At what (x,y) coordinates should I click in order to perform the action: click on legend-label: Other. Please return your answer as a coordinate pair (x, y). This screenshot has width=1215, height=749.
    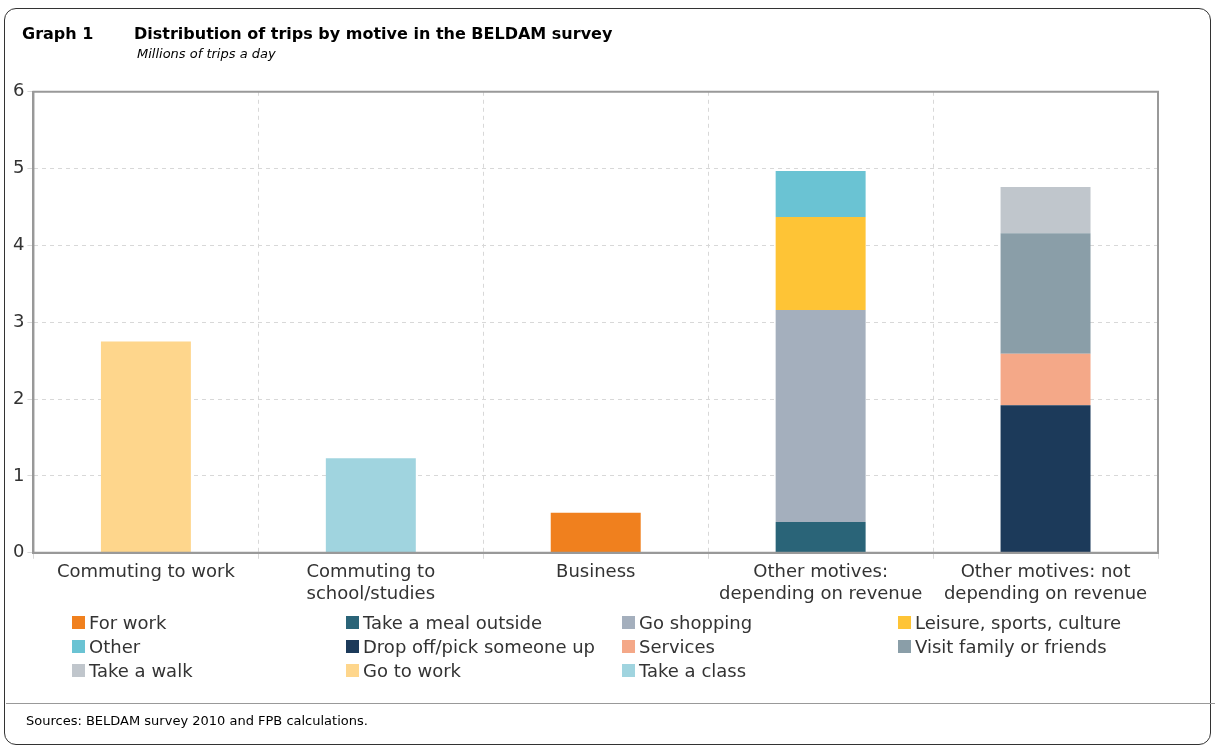
    Looking at the image, I should click on (115, 646).